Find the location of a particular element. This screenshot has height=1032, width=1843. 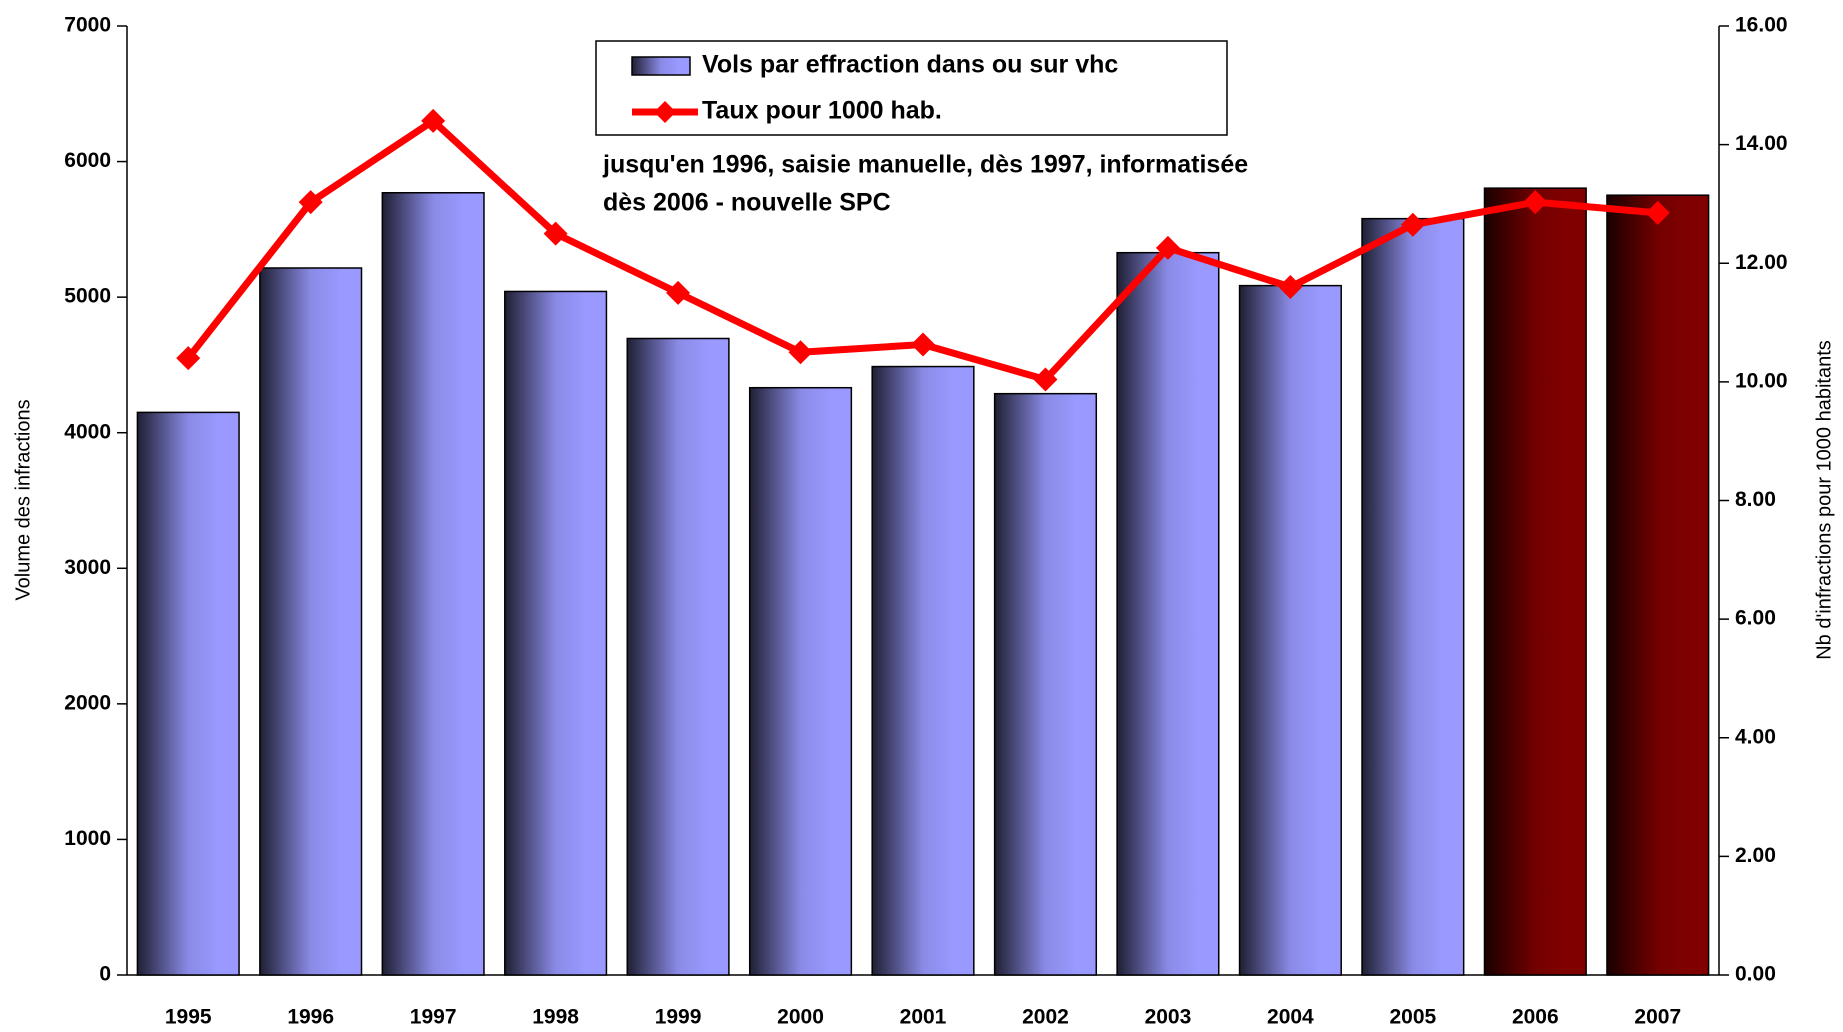

x-tick-label: 1997 is located at coordinates (433, 1017).